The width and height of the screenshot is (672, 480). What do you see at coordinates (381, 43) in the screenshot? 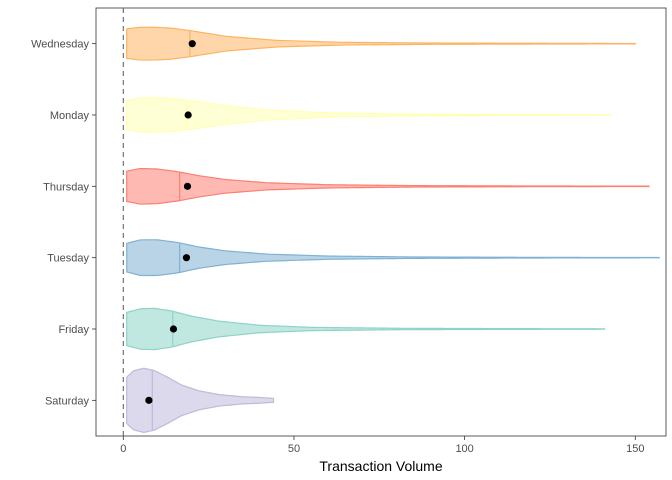
I see `violin-wednesday` at bounding box center [381, 43].